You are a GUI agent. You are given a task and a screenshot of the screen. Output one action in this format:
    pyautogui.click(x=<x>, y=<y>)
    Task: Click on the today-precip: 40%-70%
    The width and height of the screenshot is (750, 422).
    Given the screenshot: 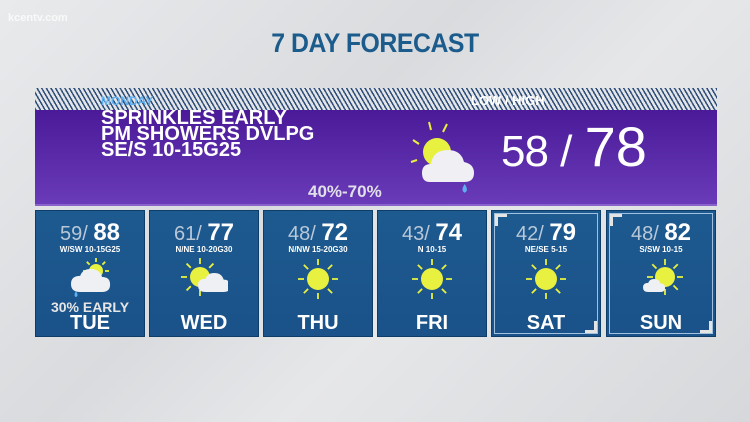 What is the action you would take?
    pyautogui.click(x=345, y=191)
    